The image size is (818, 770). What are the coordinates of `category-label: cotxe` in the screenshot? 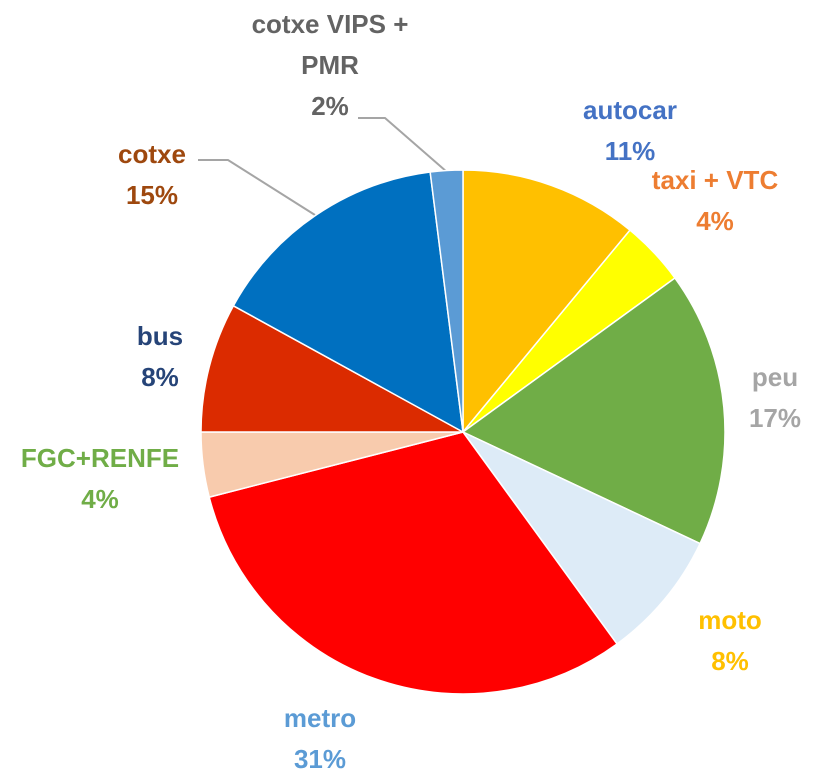 It's located at (152, 154).